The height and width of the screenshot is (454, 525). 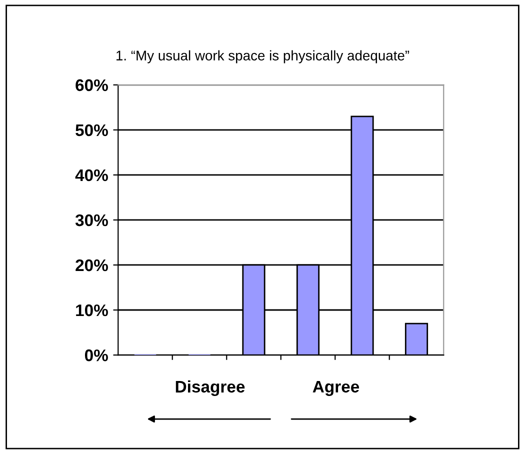 I want to click on text: Agree, so click(x=336, y=388).